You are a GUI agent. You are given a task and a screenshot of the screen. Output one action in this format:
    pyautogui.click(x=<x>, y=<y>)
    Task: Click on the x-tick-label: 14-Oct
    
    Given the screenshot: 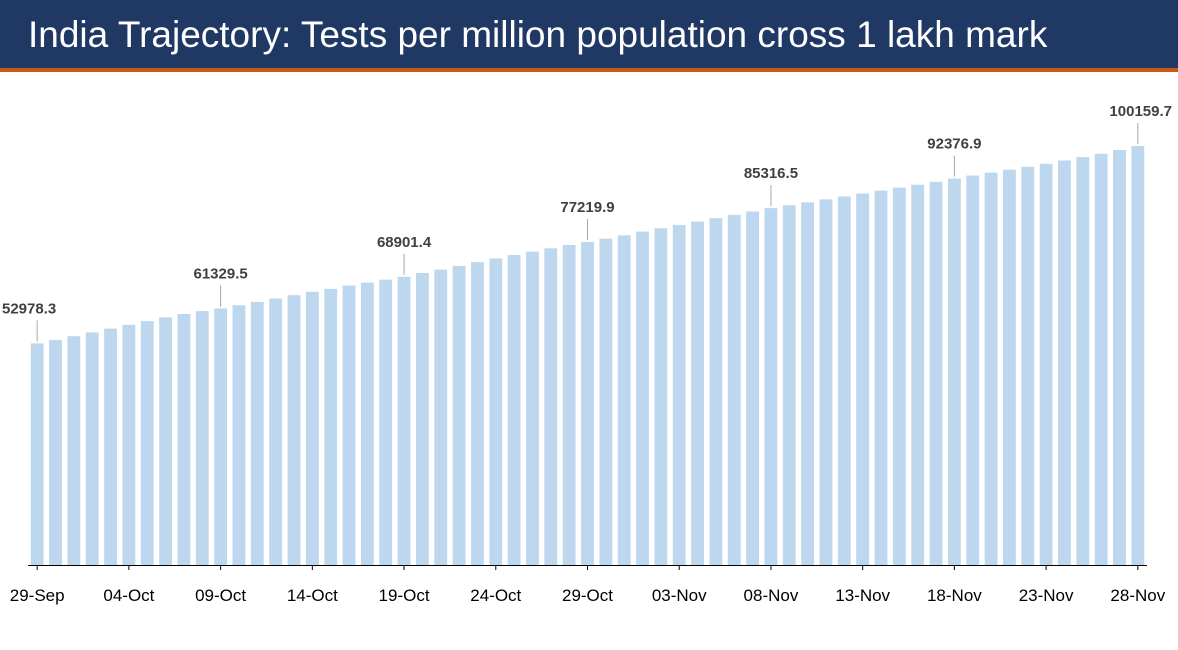 What is the action you would take?
    pyautogui.click(x=312, y=595)
    